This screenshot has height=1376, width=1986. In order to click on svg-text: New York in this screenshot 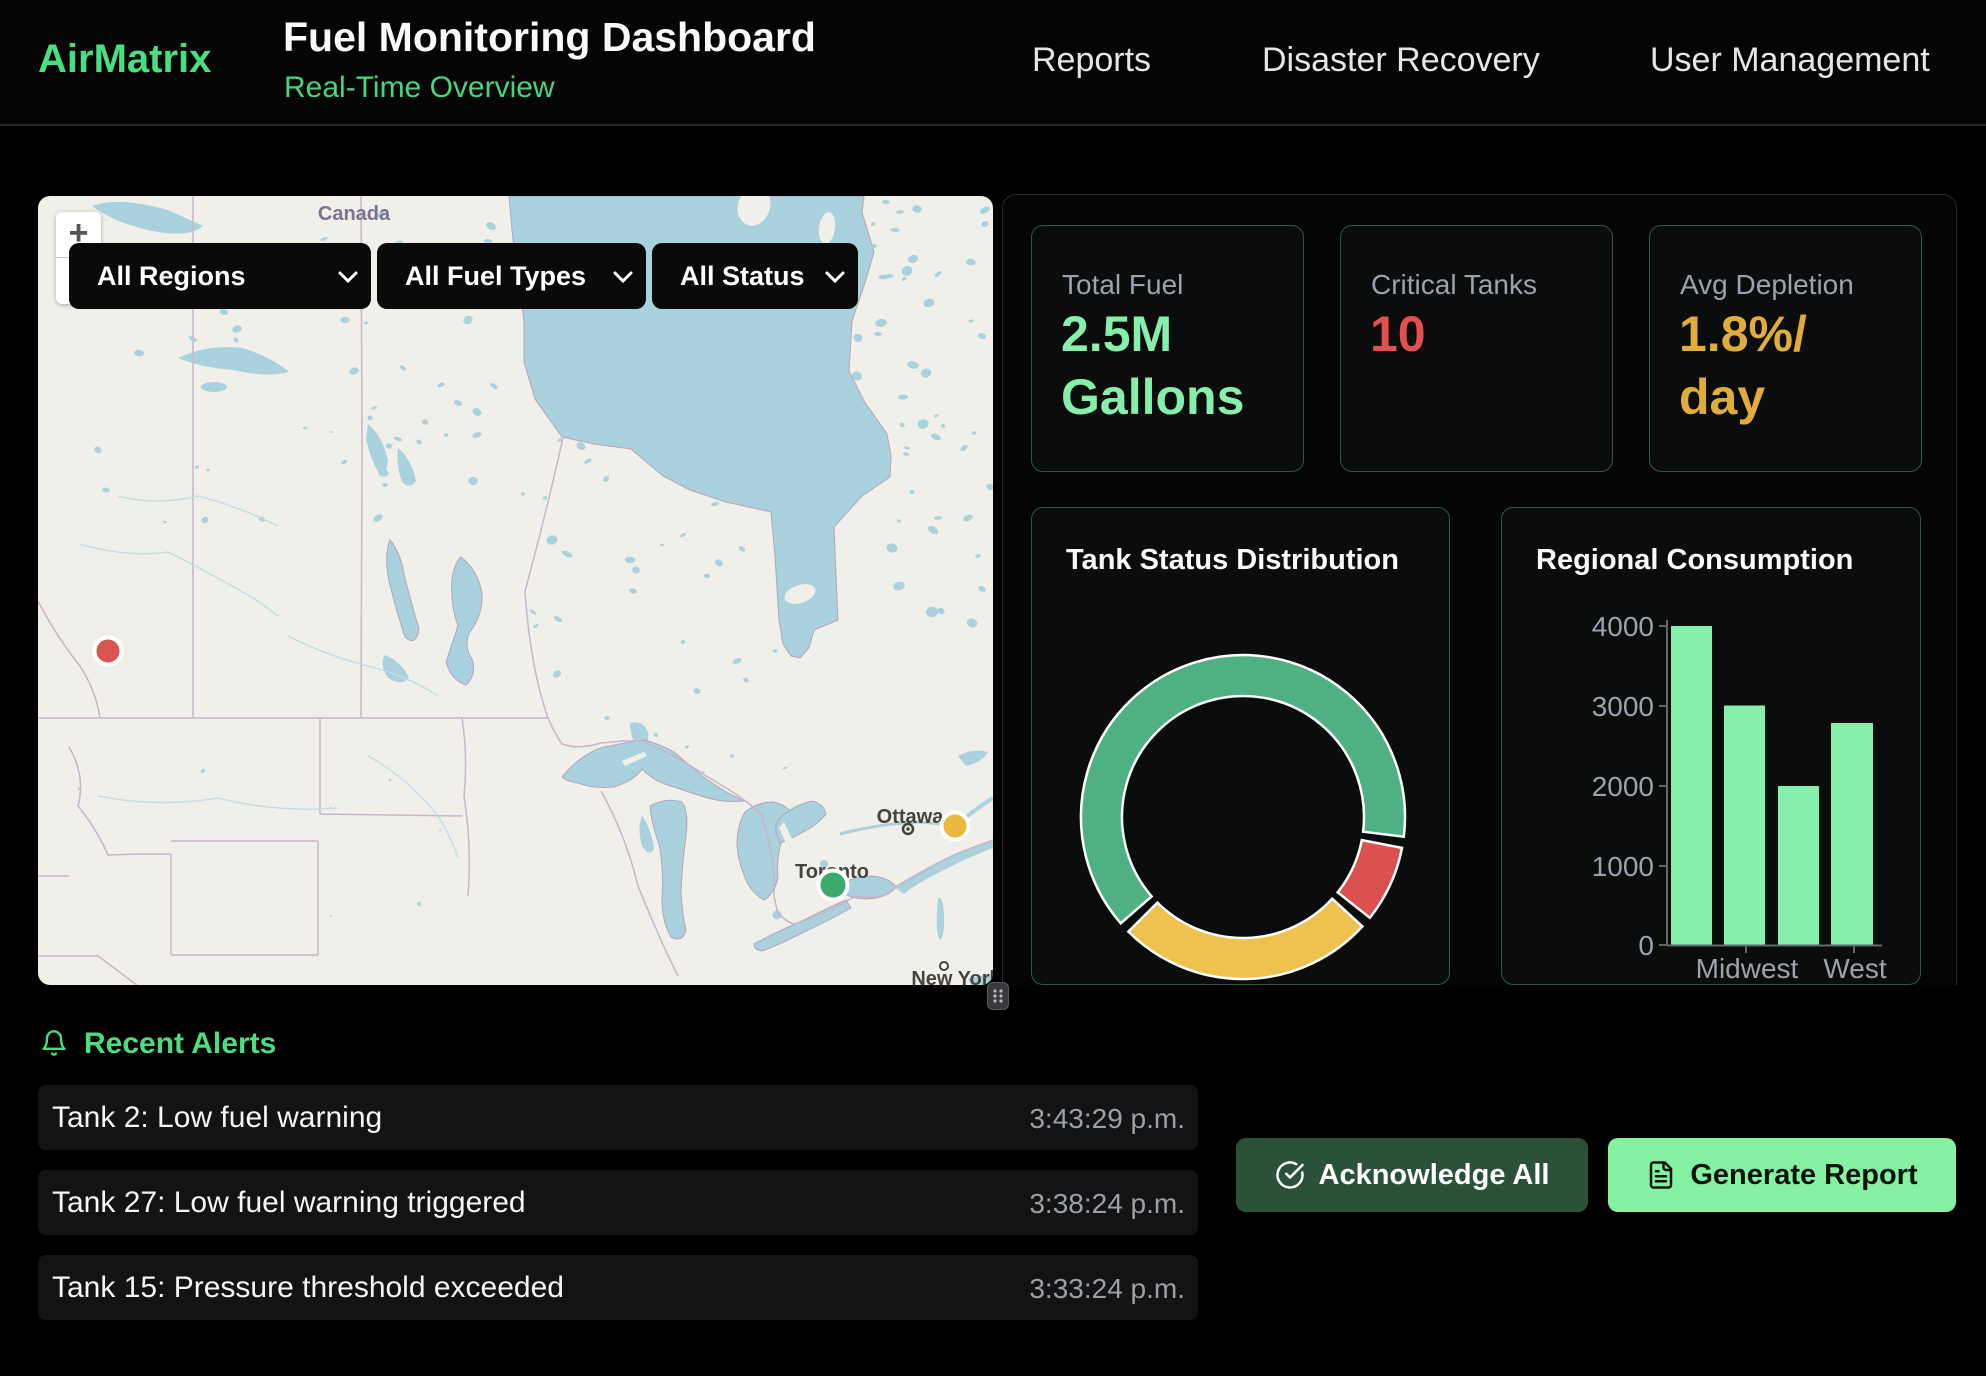, I will do `click(952, 976)`.